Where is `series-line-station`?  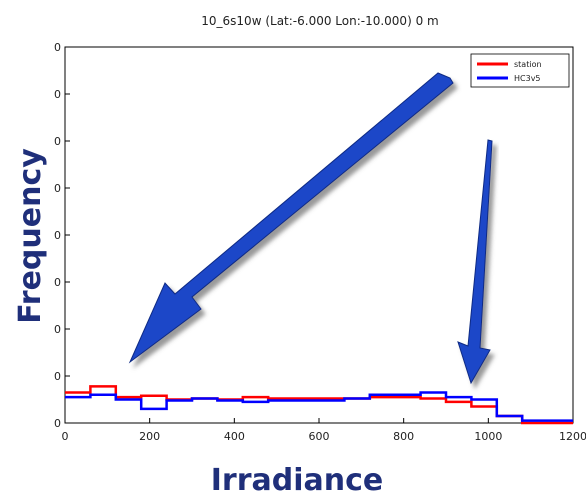 series-line-station is located at coordinates (319, 405).